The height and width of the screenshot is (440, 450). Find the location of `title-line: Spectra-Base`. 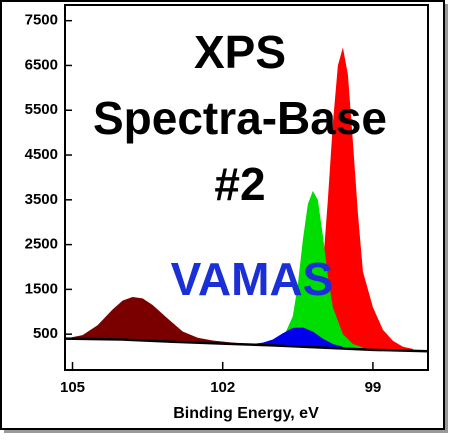

title-line: Spectra-Base is located at coordinates (240, 118).